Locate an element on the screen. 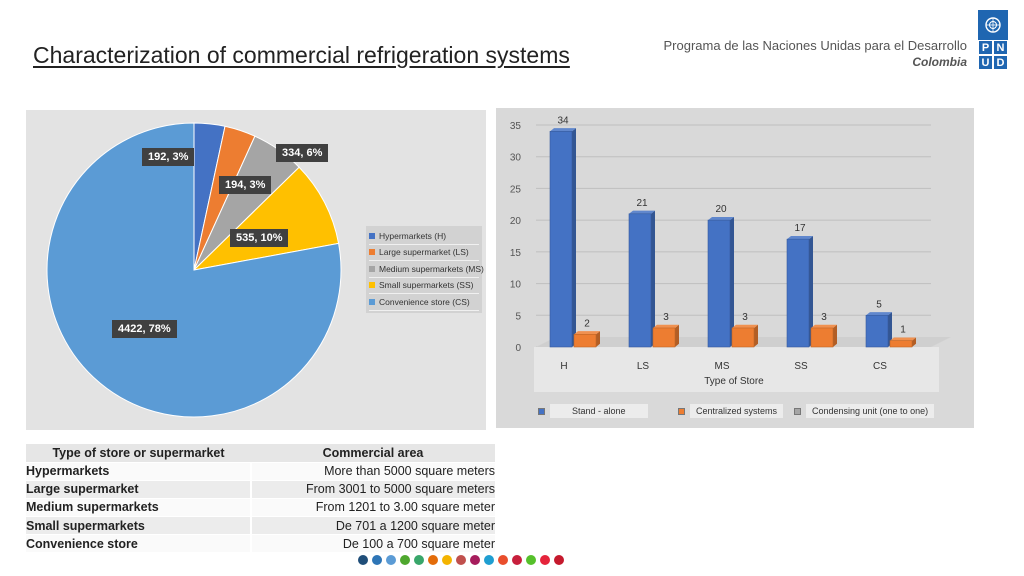 The image size is (1024, 576). pie-chart is located at coordinates (194, 270).